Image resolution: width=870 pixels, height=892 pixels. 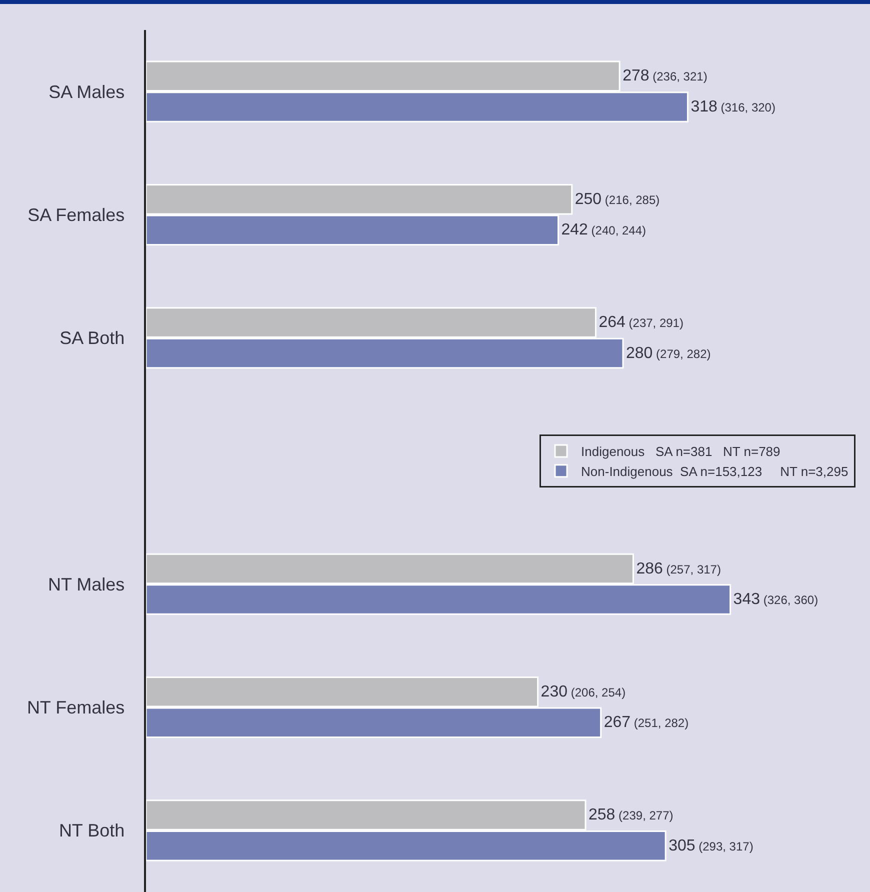 What do you see at coordinates (76, 215) in the screenshot?
I see `y-tick-label: SA Females` at bounding box center [76, 215].